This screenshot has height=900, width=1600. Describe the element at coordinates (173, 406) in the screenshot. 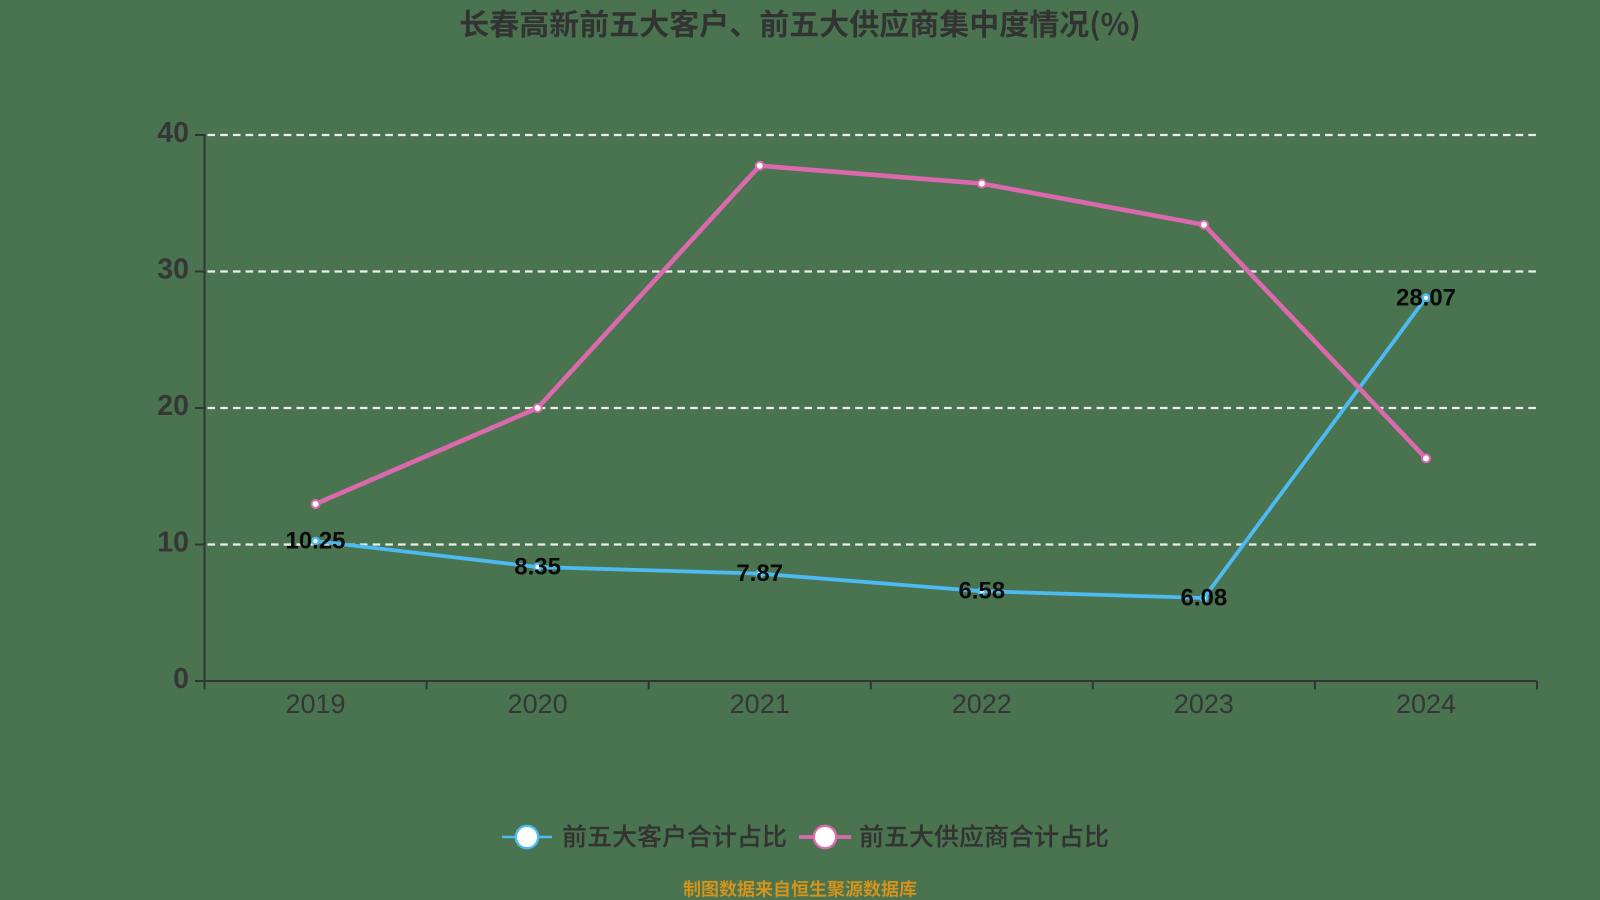

I see `svg-text: 20` at that location.